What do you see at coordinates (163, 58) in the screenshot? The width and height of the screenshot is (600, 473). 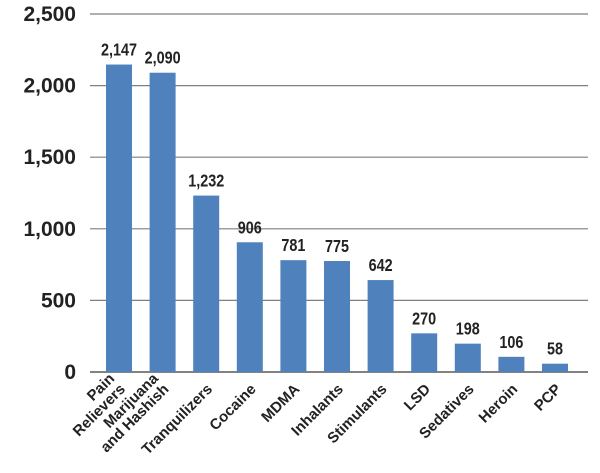 I see `data-label: 2,090` at bounding box center [163, 58].